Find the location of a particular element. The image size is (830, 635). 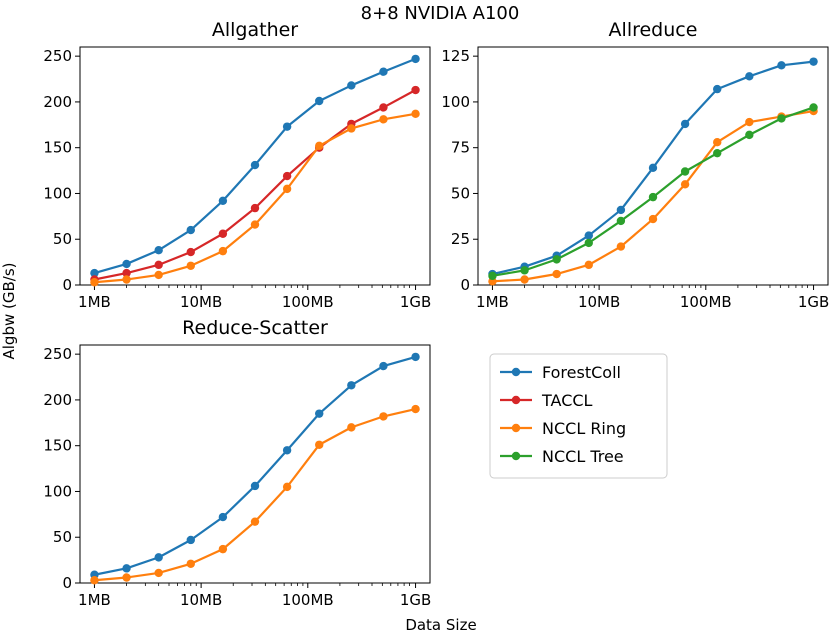

allgather-xtick-label: 1MB is located at coordinates (94, 302).